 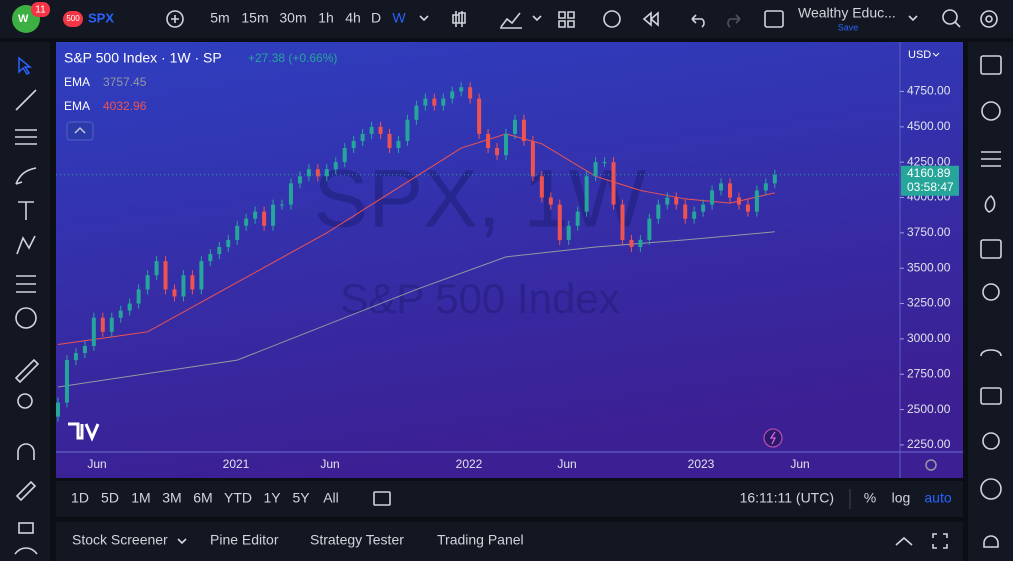 I want to click on replay-icon, so click(x=650, y=19).